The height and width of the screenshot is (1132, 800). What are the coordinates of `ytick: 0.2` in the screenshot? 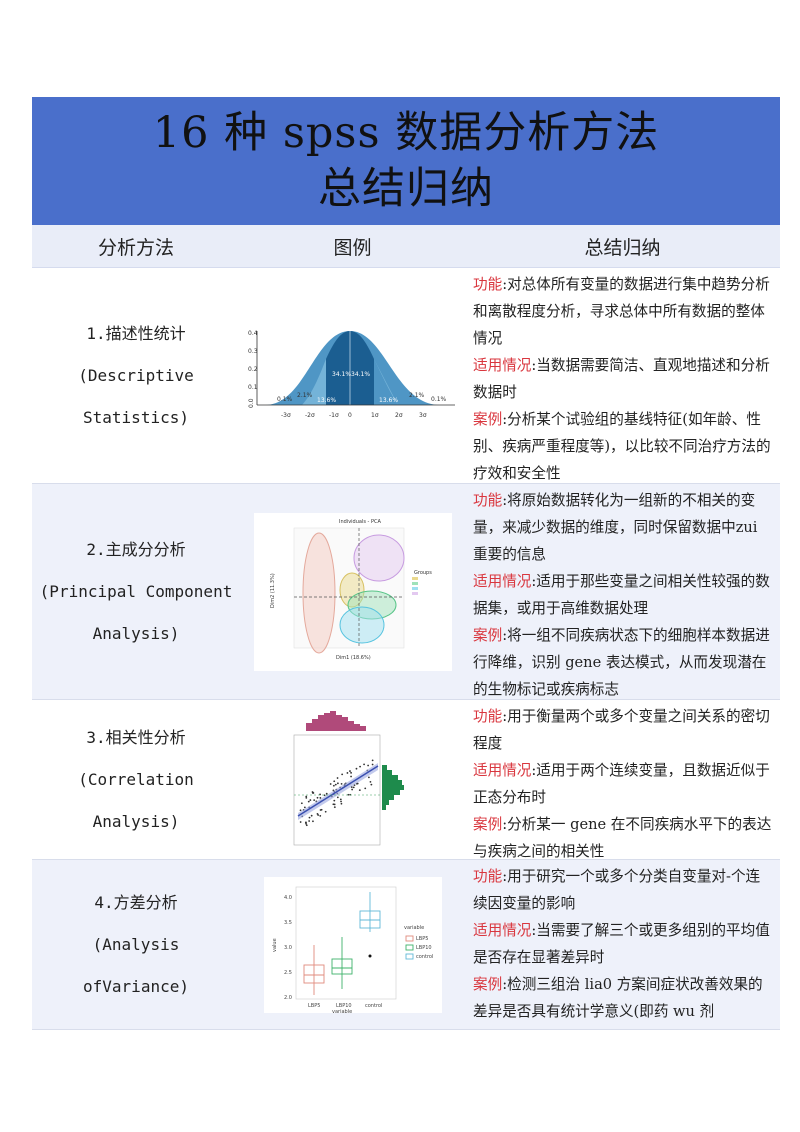 It's located at (253, 369).